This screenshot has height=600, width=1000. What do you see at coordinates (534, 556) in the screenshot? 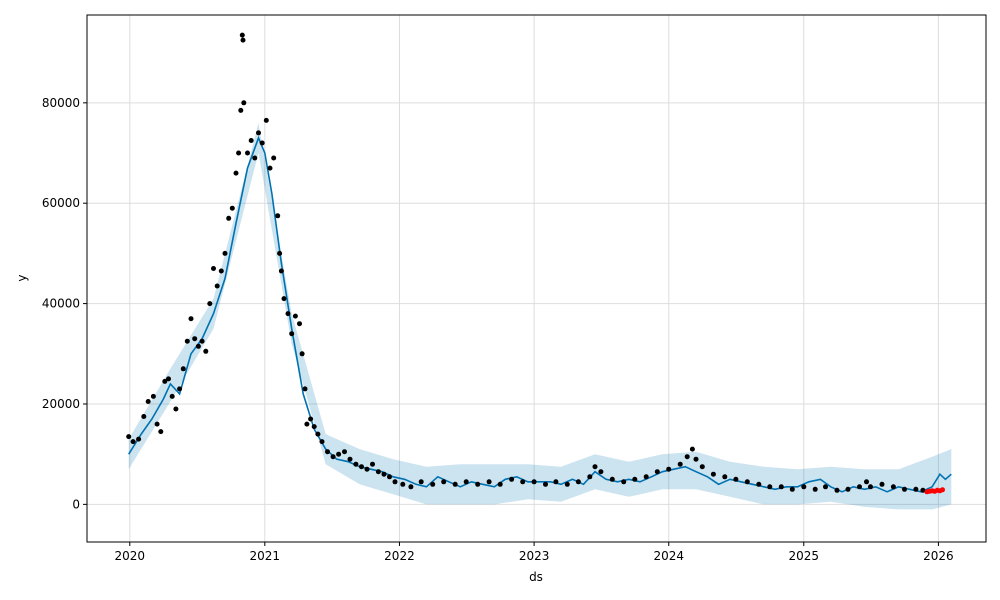
I see `x-tick-label: 2023` at bounding box center [534, 556].